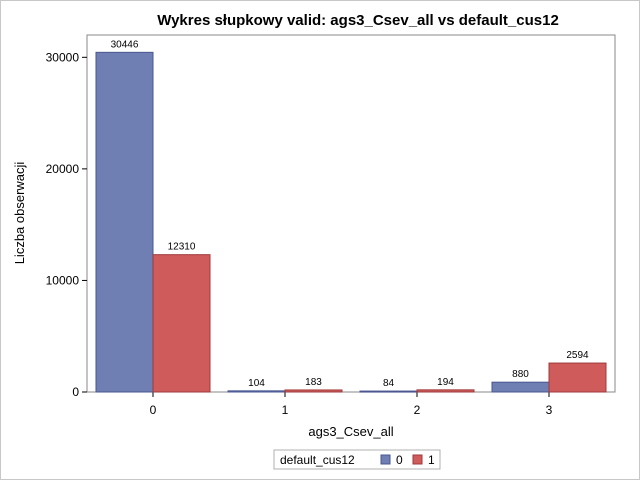  What do you see at coordinates (350, 431) in the screenshot?
I see `x-axis-title: ags3_Csev_all` at bounding box center [350, 431].